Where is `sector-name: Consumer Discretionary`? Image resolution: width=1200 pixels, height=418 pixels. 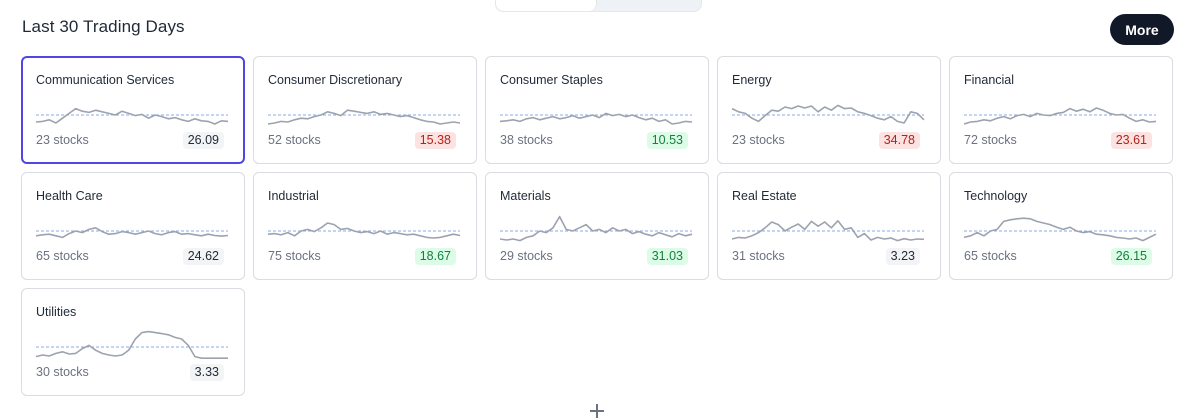 sector-name: Consumer Discretionary is located at coordinates (335, 80).